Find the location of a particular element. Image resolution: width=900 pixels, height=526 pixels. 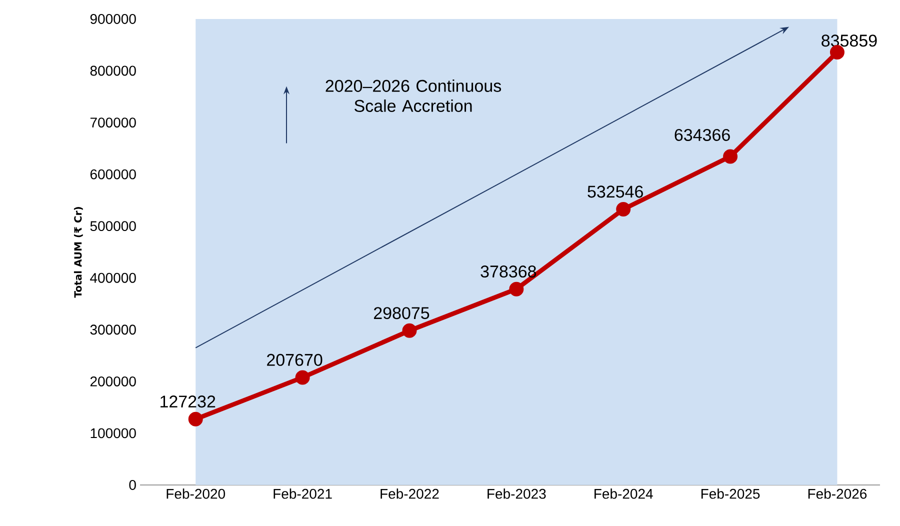

y-tick-label: 600000 is located at coordinates (113, 174).